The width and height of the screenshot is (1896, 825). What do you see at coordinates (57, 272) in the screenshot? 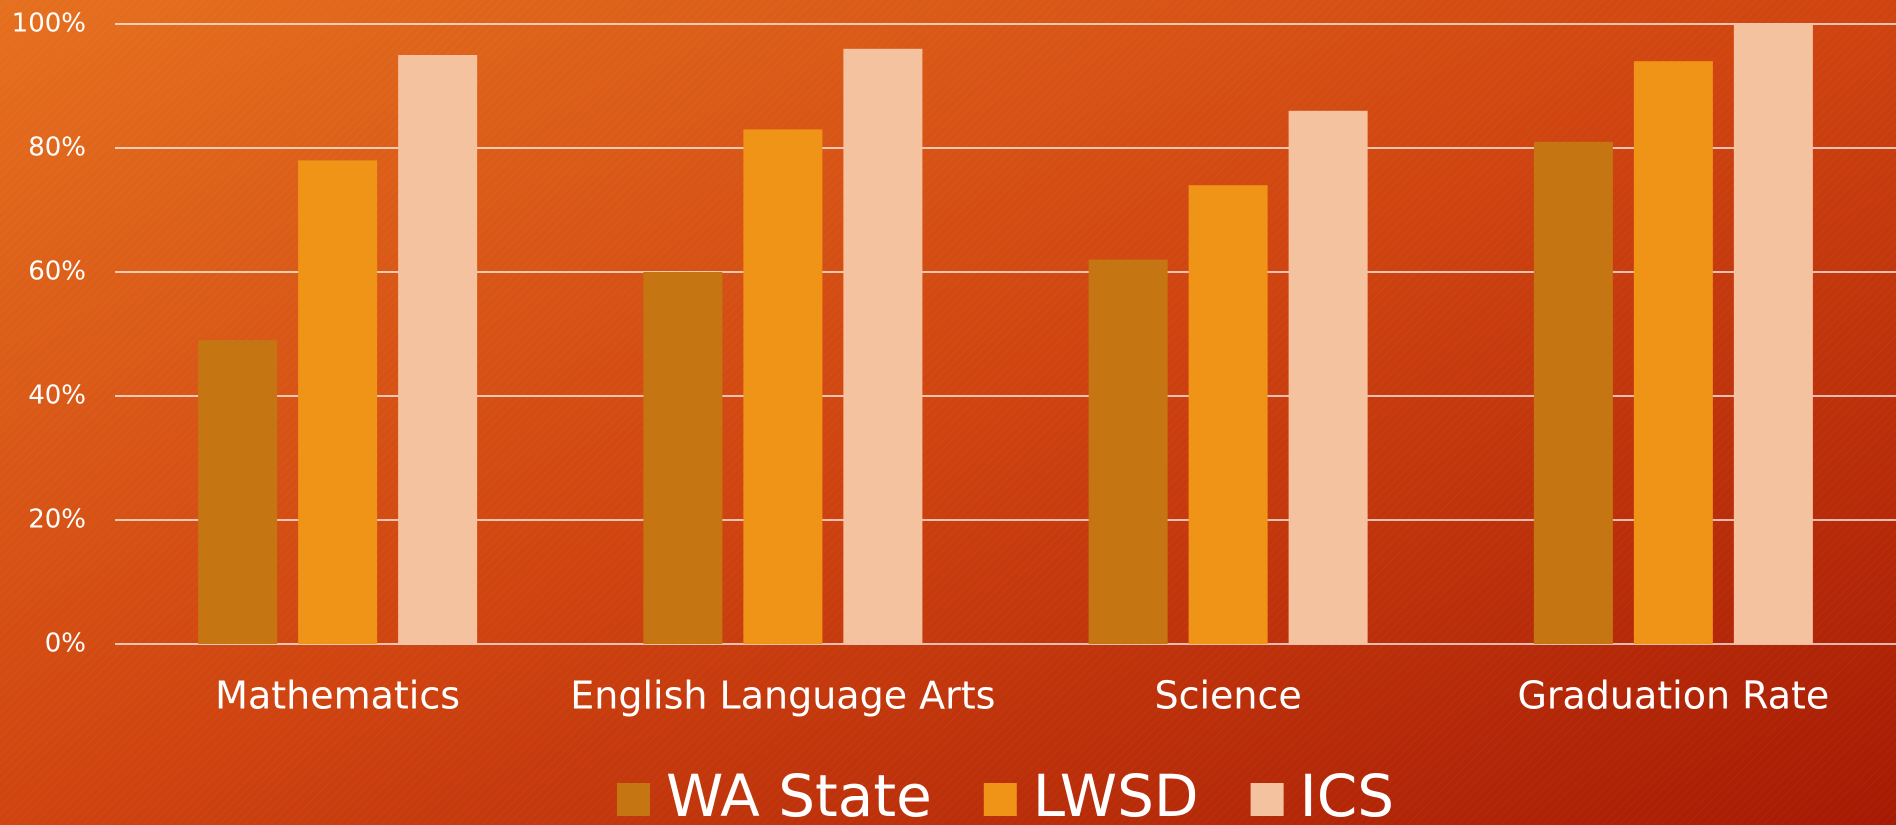
I see `y-tick-label: 60%` at bounding box center [57, 272].